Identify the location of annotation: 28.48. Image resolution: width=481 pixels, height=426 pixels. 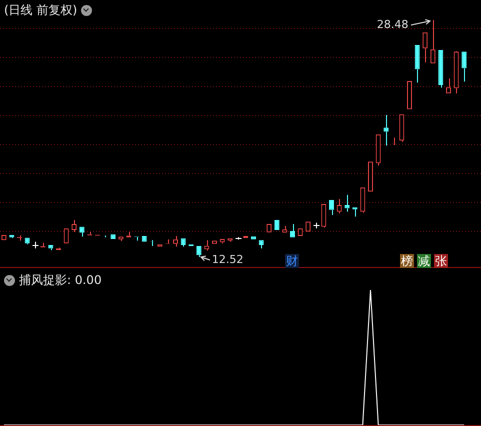
(392, 24).